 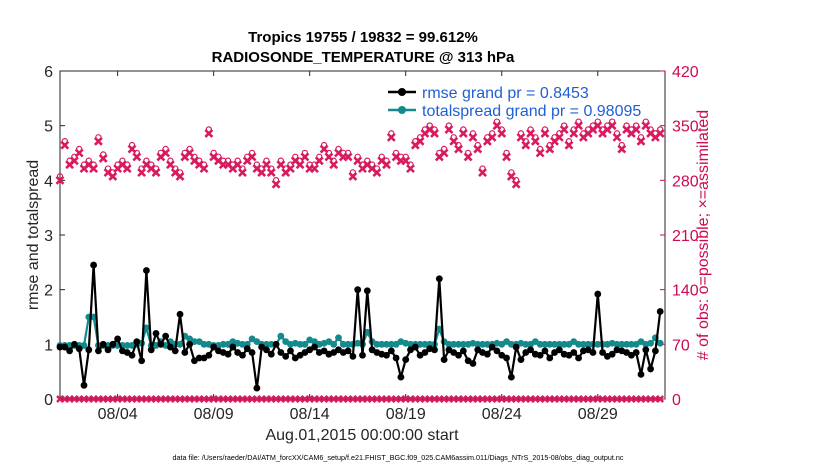 What do you see at coordinates (531, 111) in the screenshot?
I see `legend-totalspread-label: totalspread grand pr = 0.98095` at bounding box center [531, 111].